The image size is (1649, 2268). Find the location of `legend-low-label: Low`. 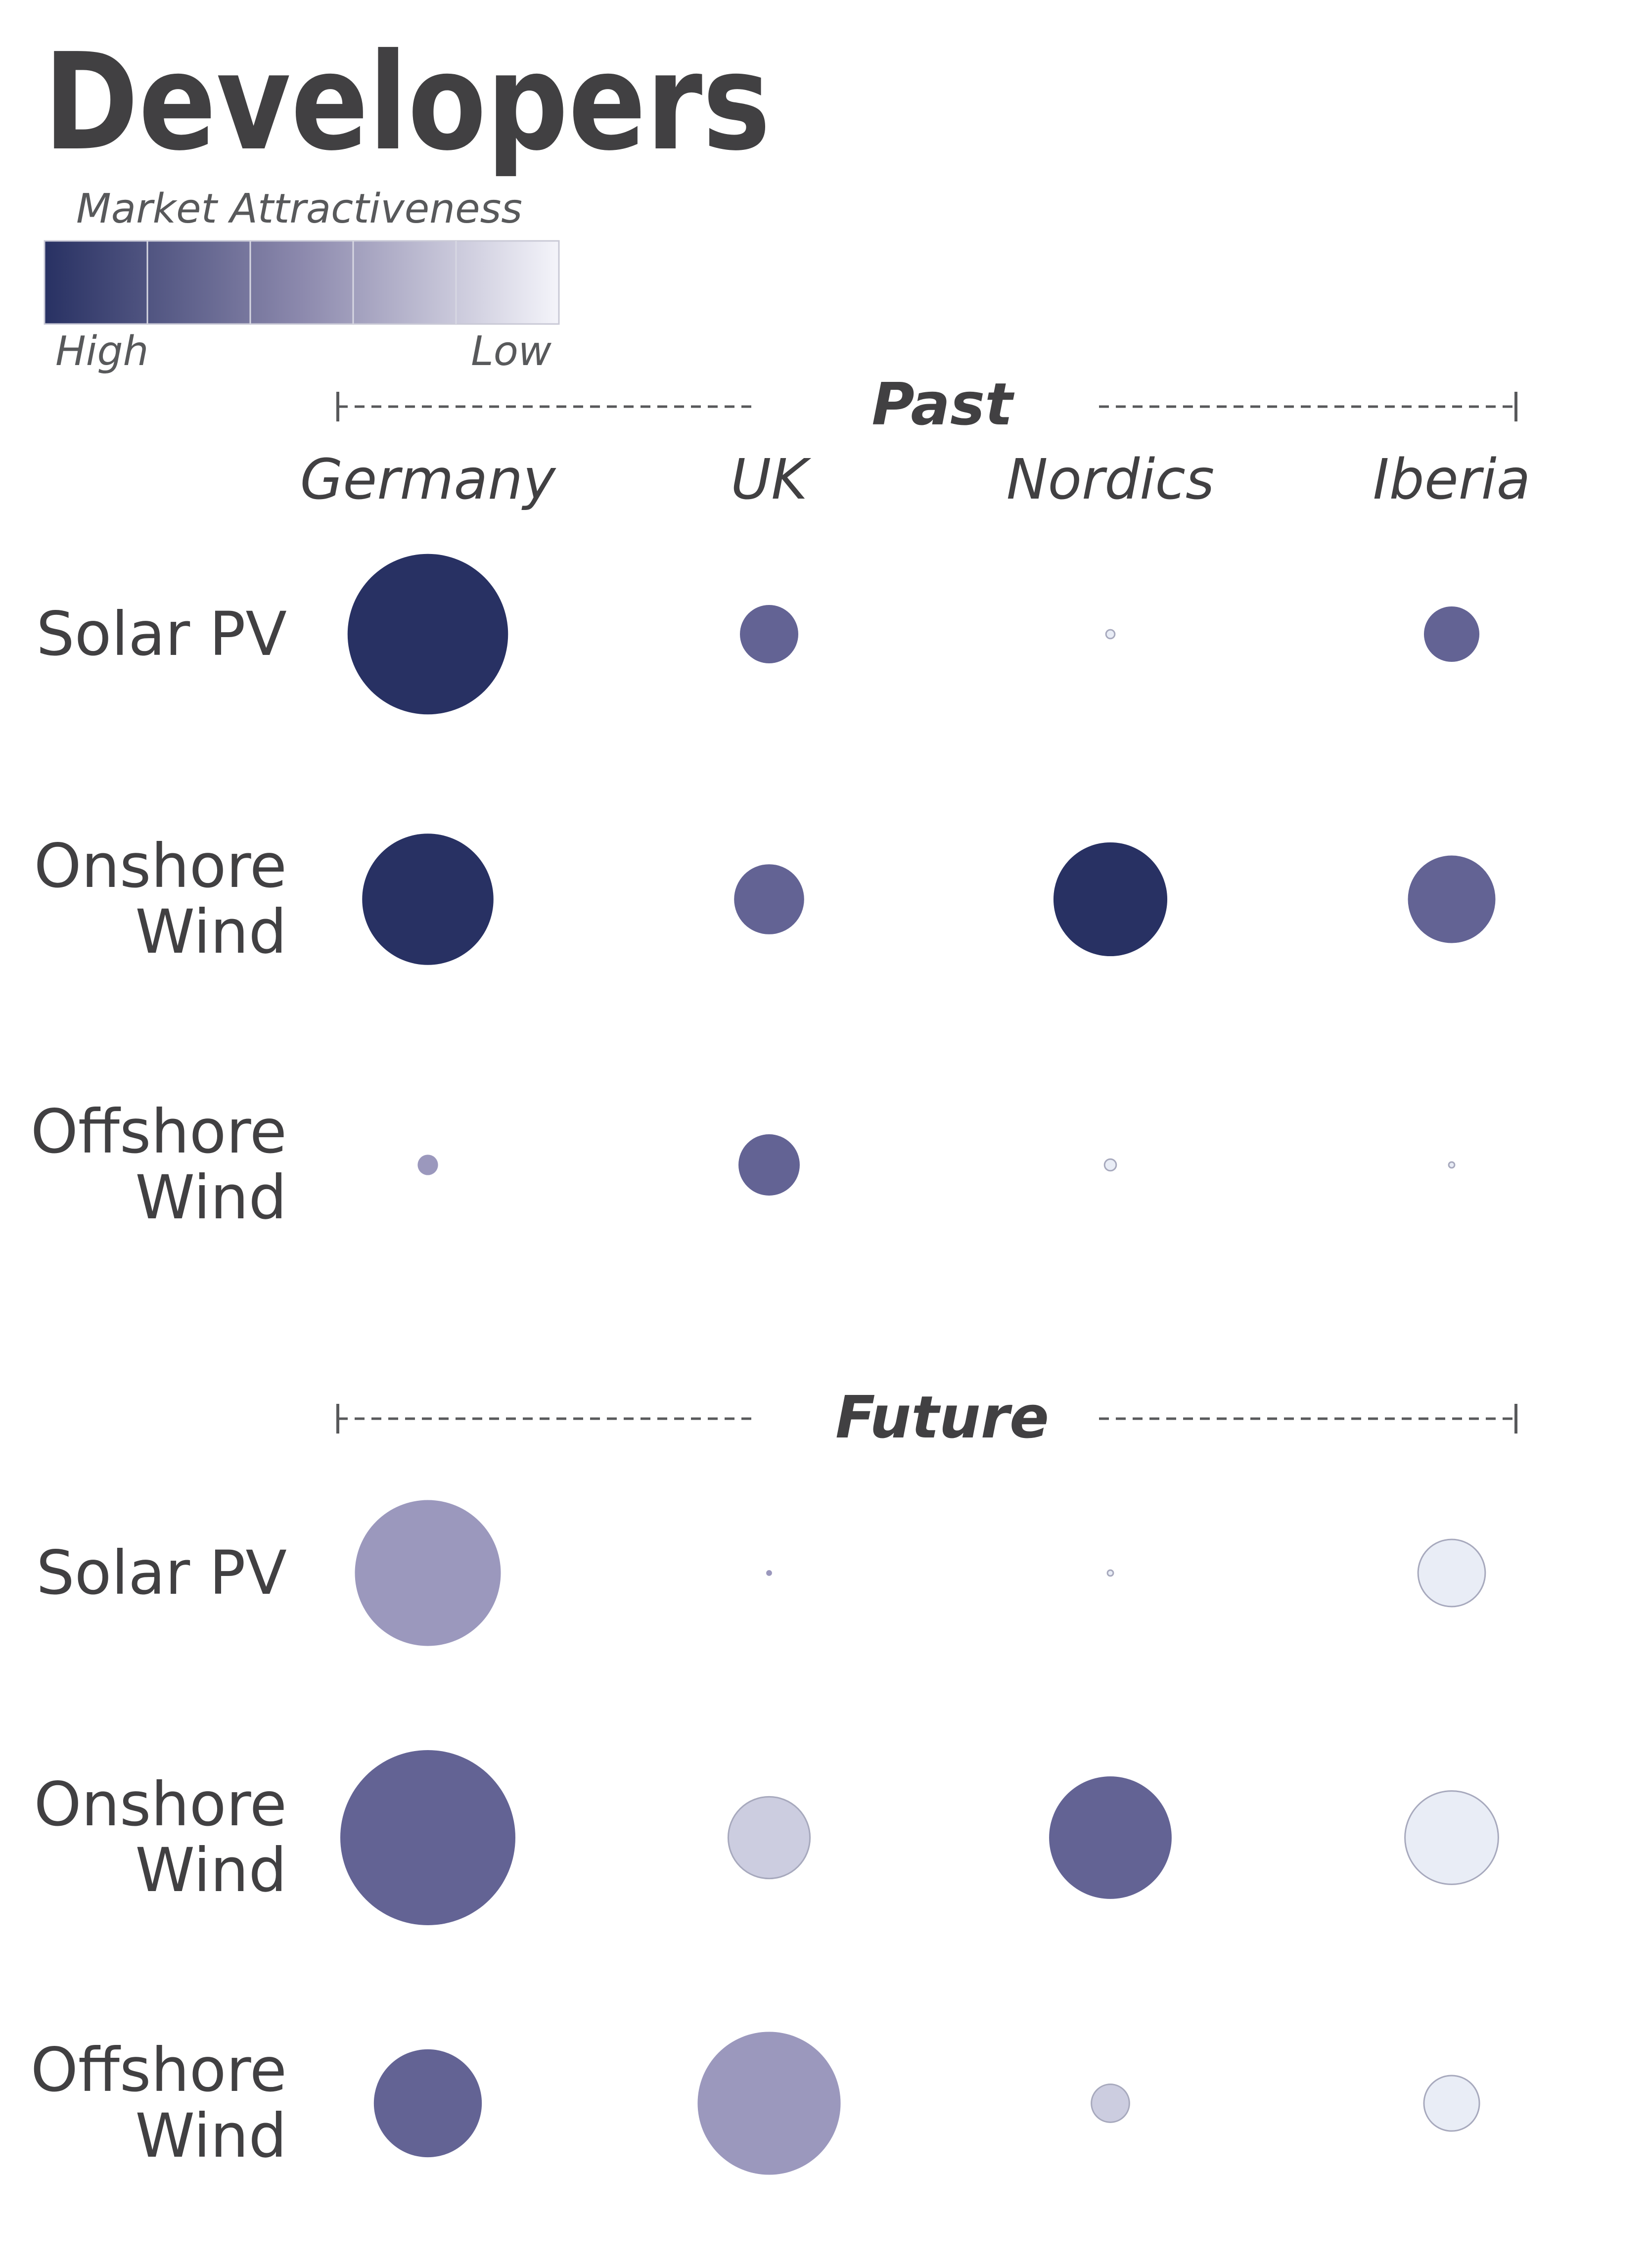

legend-low-label: Low is located at coordinates (512, 351).